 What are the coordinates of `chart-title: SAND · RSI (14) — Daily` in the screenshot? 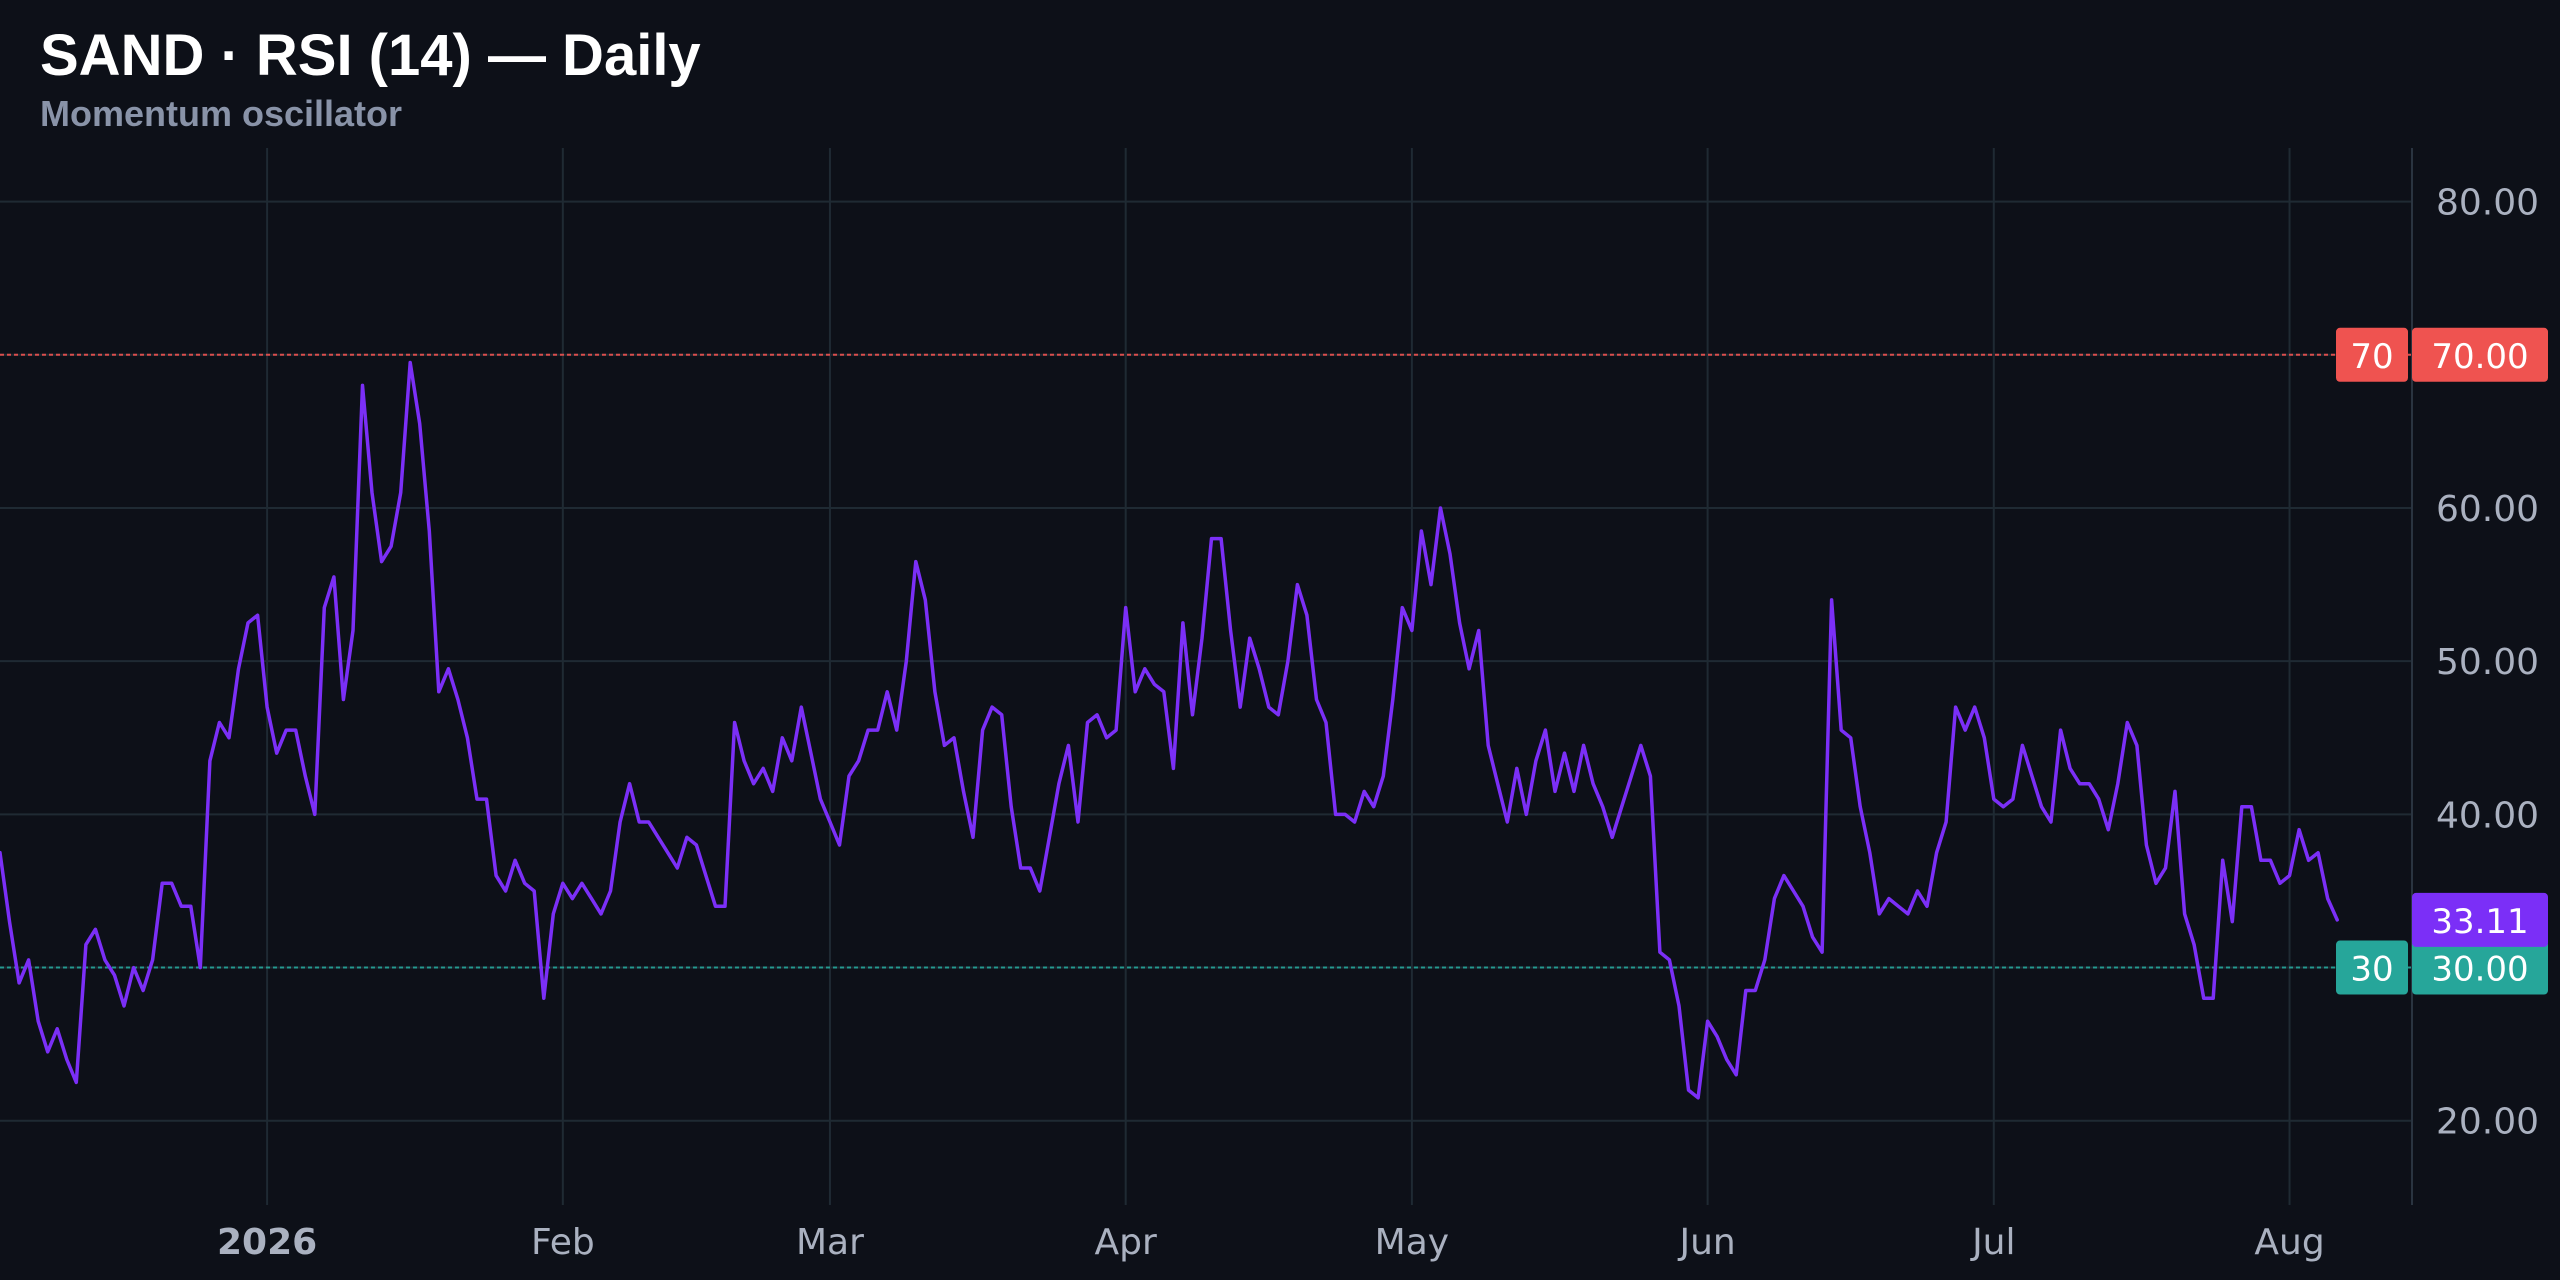 It's located at (370, 55).